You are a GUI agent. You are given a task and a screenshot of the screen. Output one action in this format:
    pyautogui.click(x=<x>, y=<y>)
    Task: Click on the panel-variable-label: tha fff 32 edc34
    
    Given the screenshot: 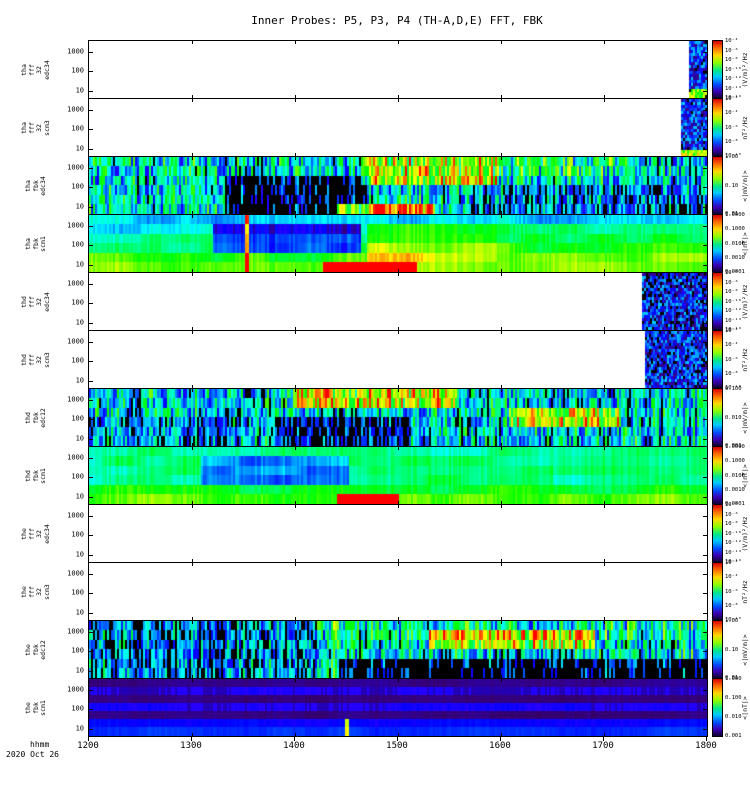 What is the action you would take?
    pyautogui.click(x=35, y=69)
    